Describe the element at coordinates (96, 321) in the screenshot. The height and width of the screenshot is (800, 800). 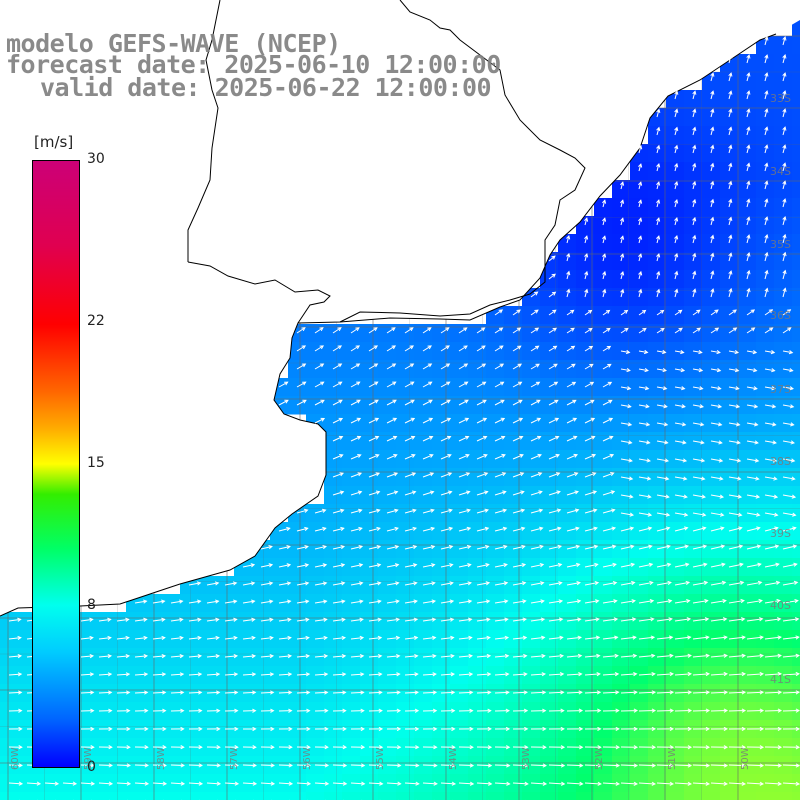
I see `colorbar-tick-label: 22` at that location.